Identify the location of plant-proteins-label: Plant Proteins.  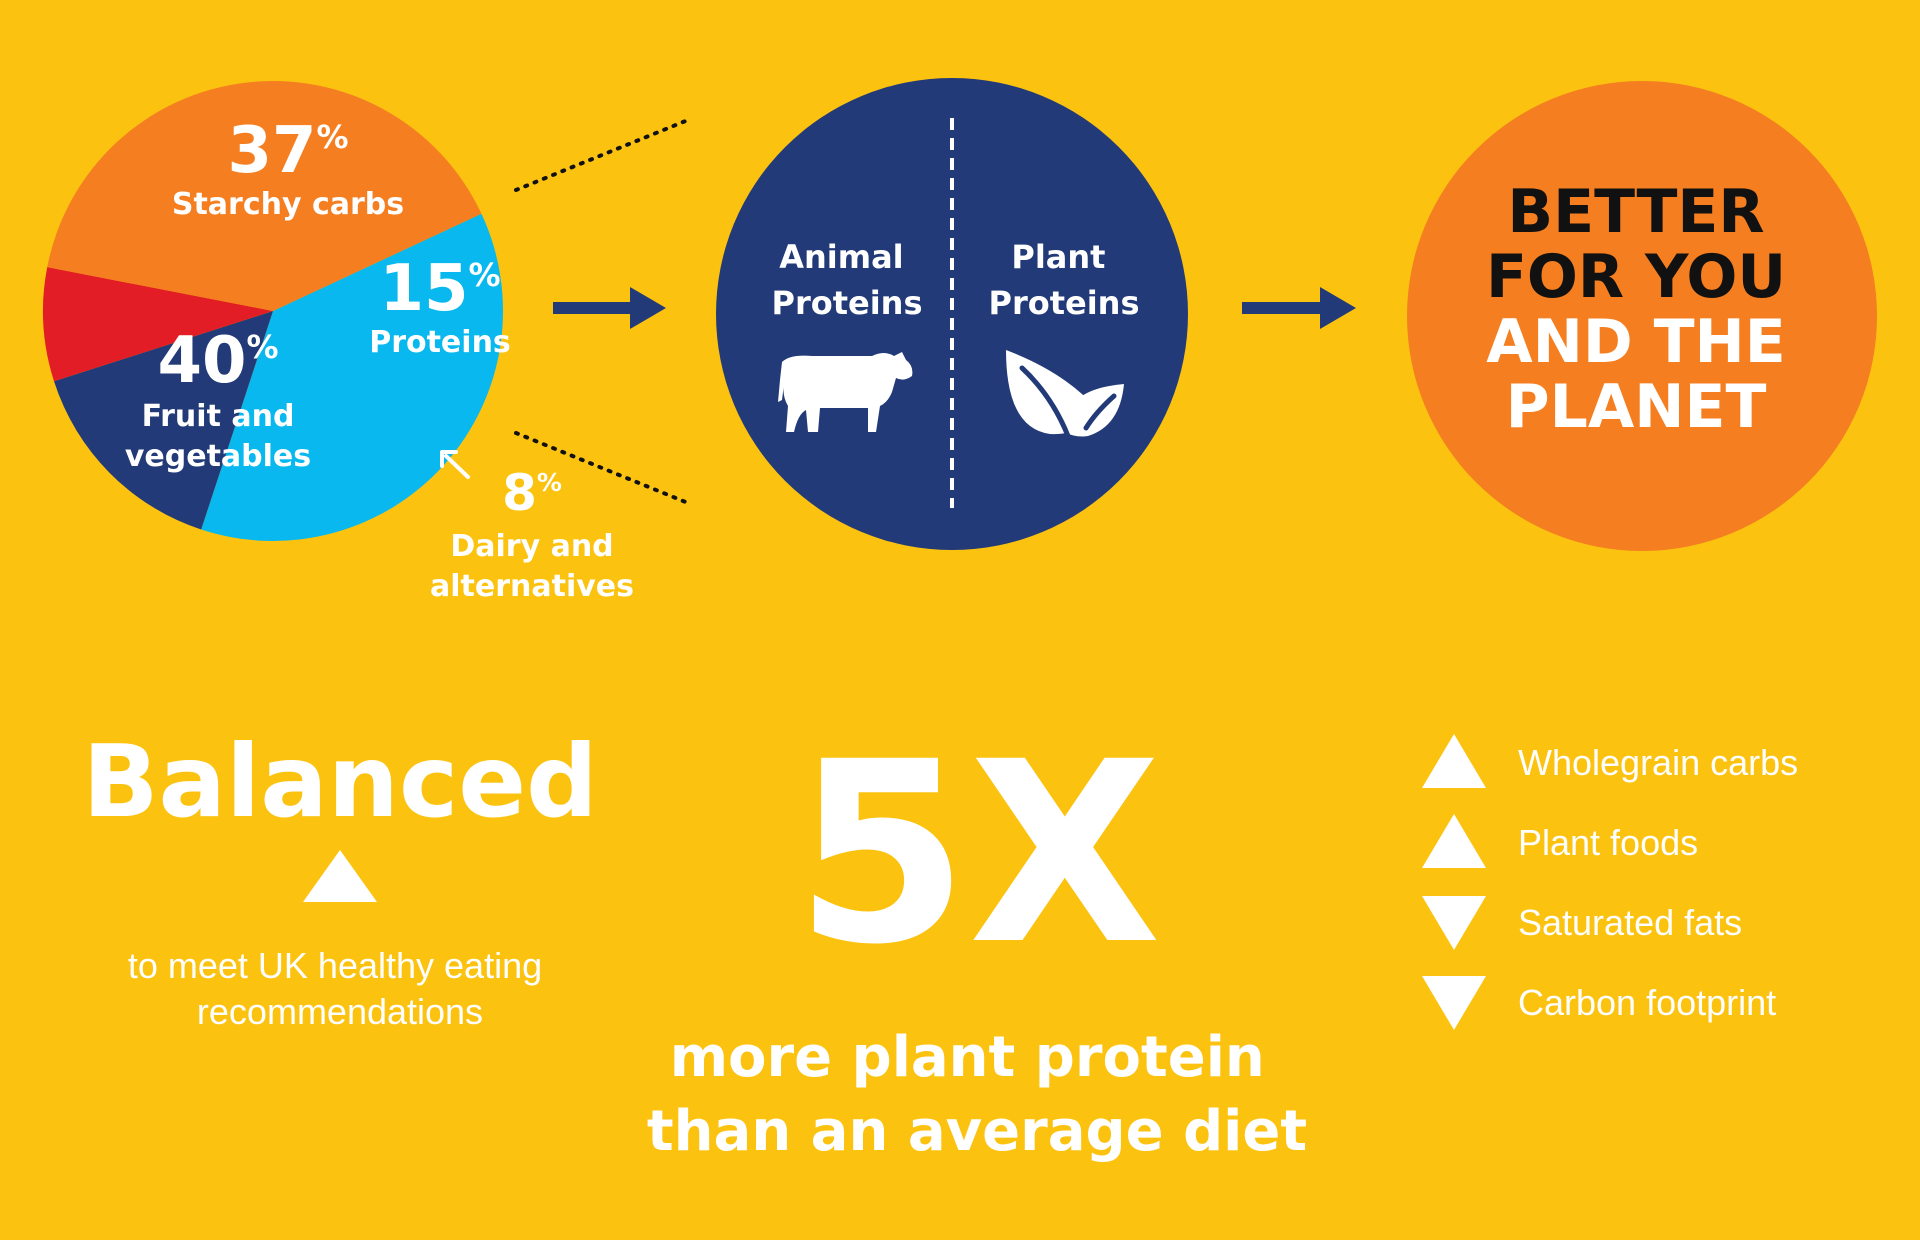
(1063, 280).